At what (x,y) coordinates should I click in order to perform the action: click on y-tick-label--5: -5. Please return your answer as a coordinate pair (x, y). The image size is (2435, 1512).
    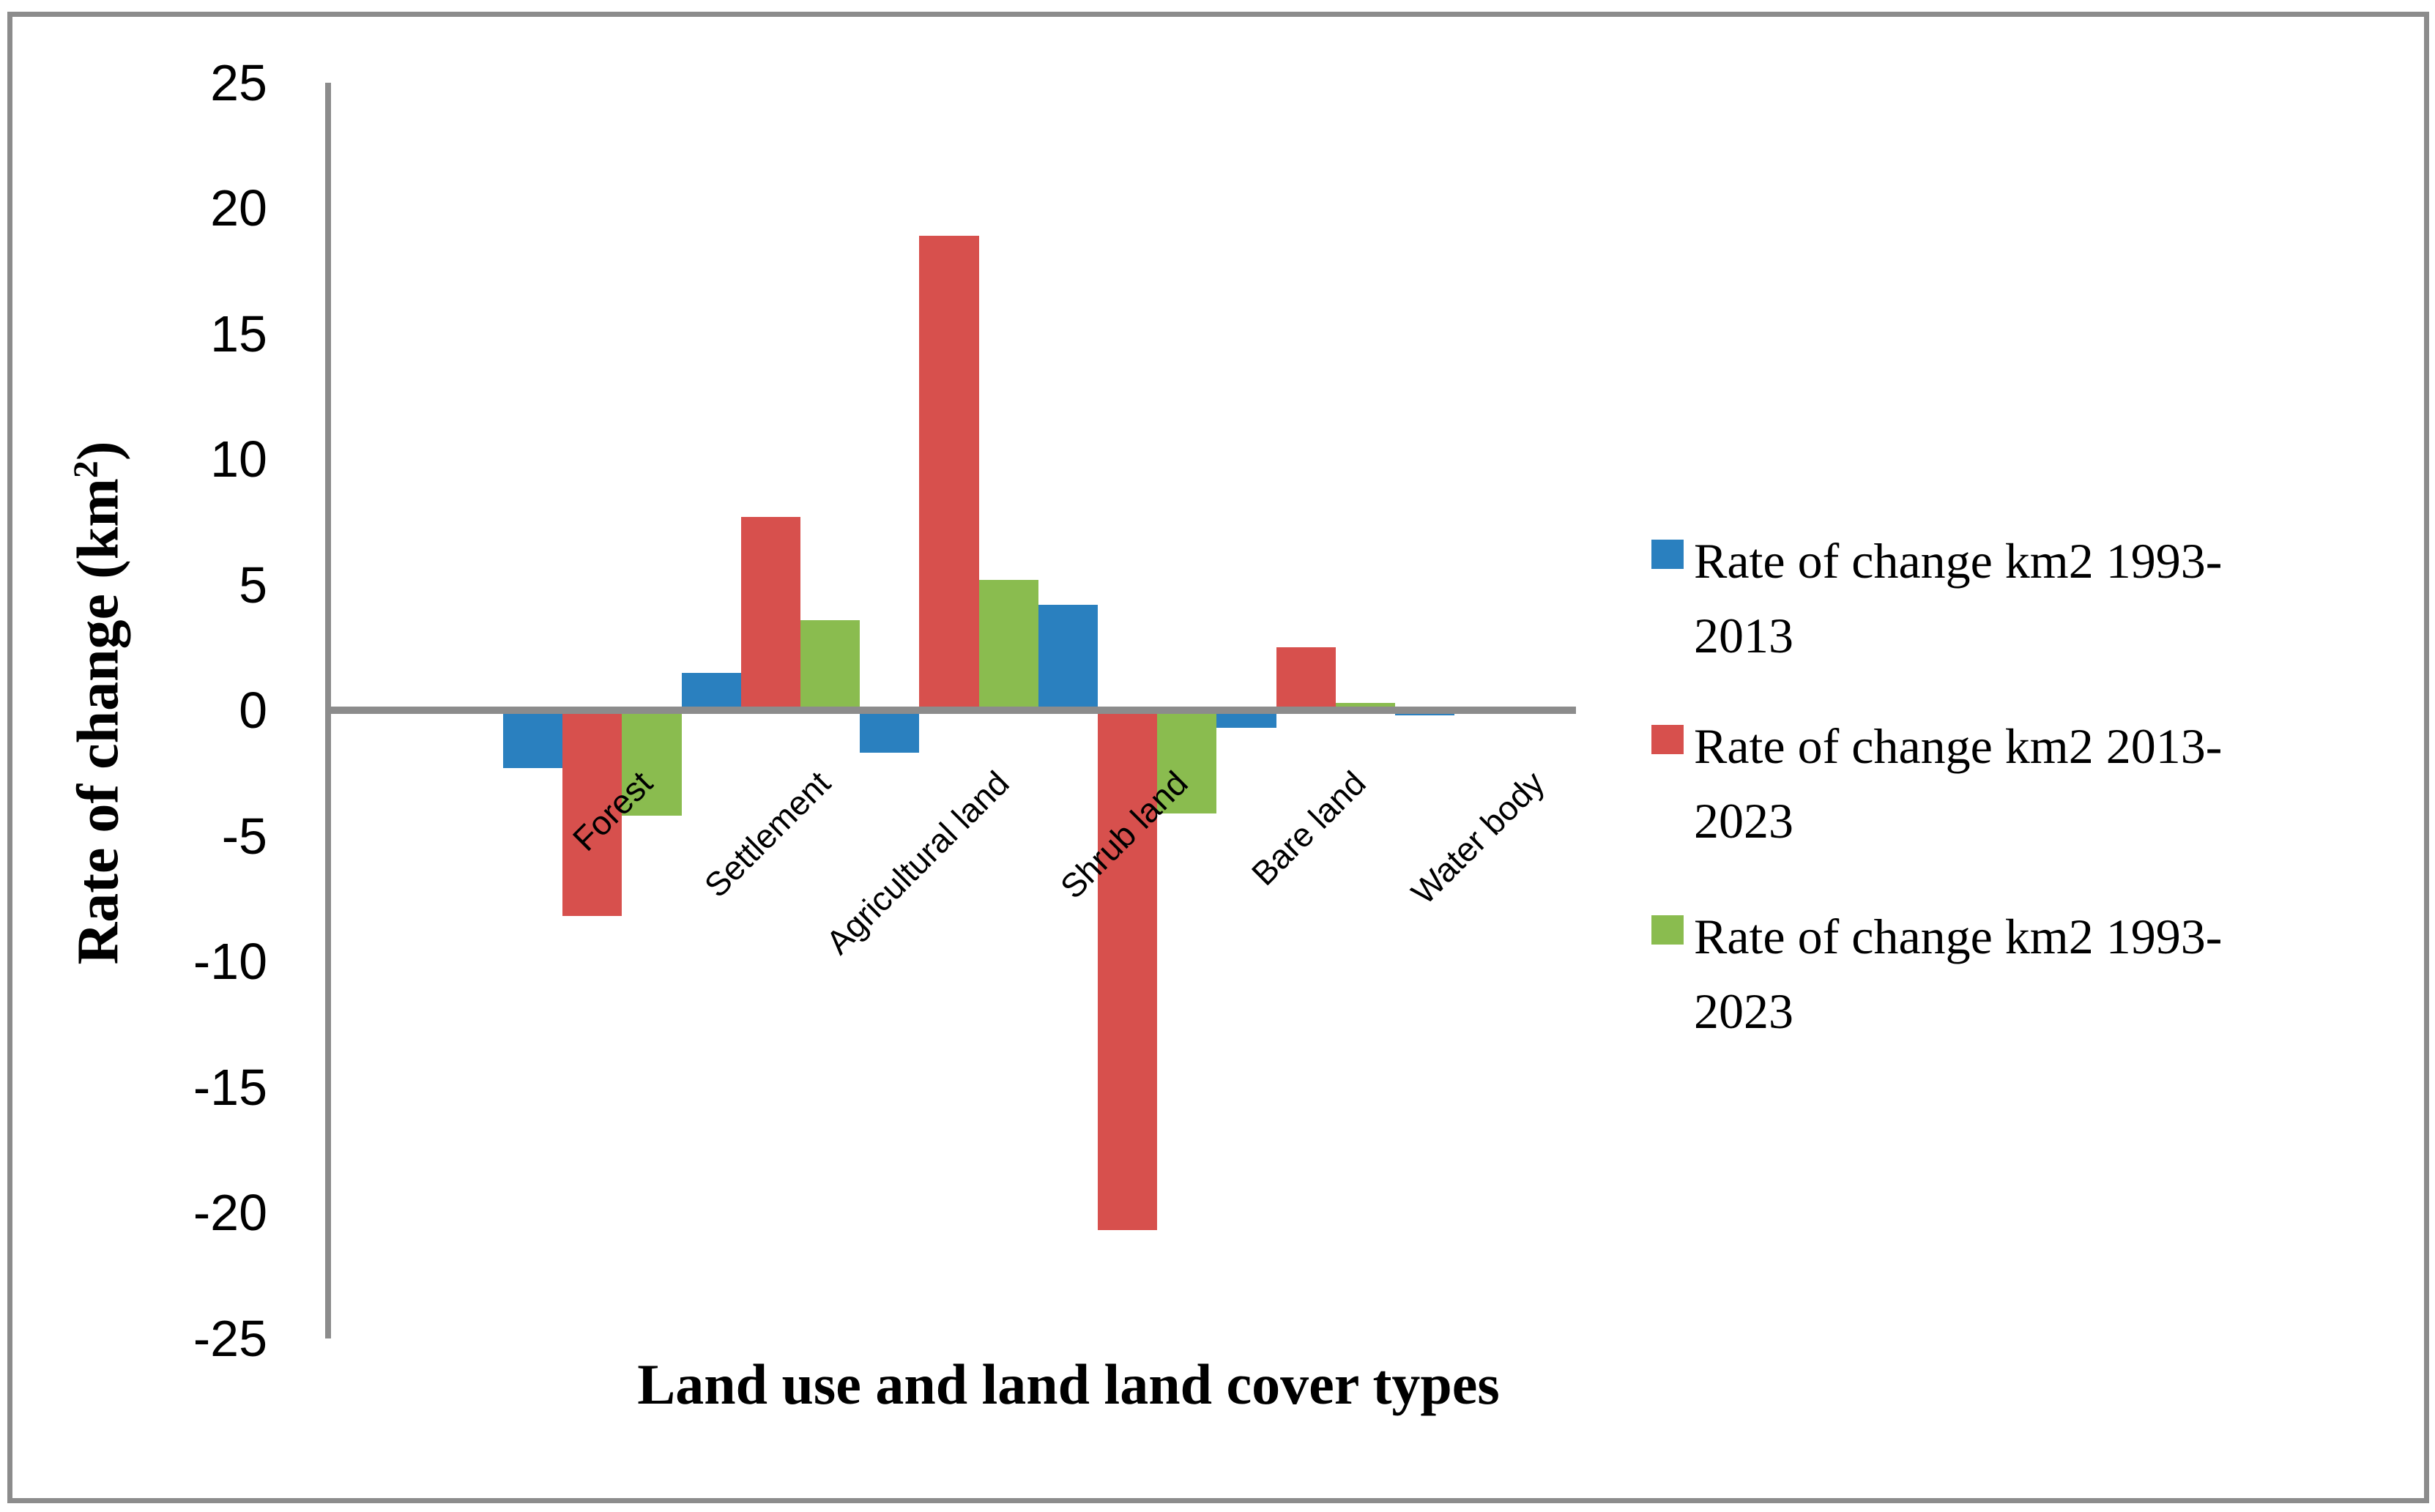
    Looking at the image, I should click on (244, 836).